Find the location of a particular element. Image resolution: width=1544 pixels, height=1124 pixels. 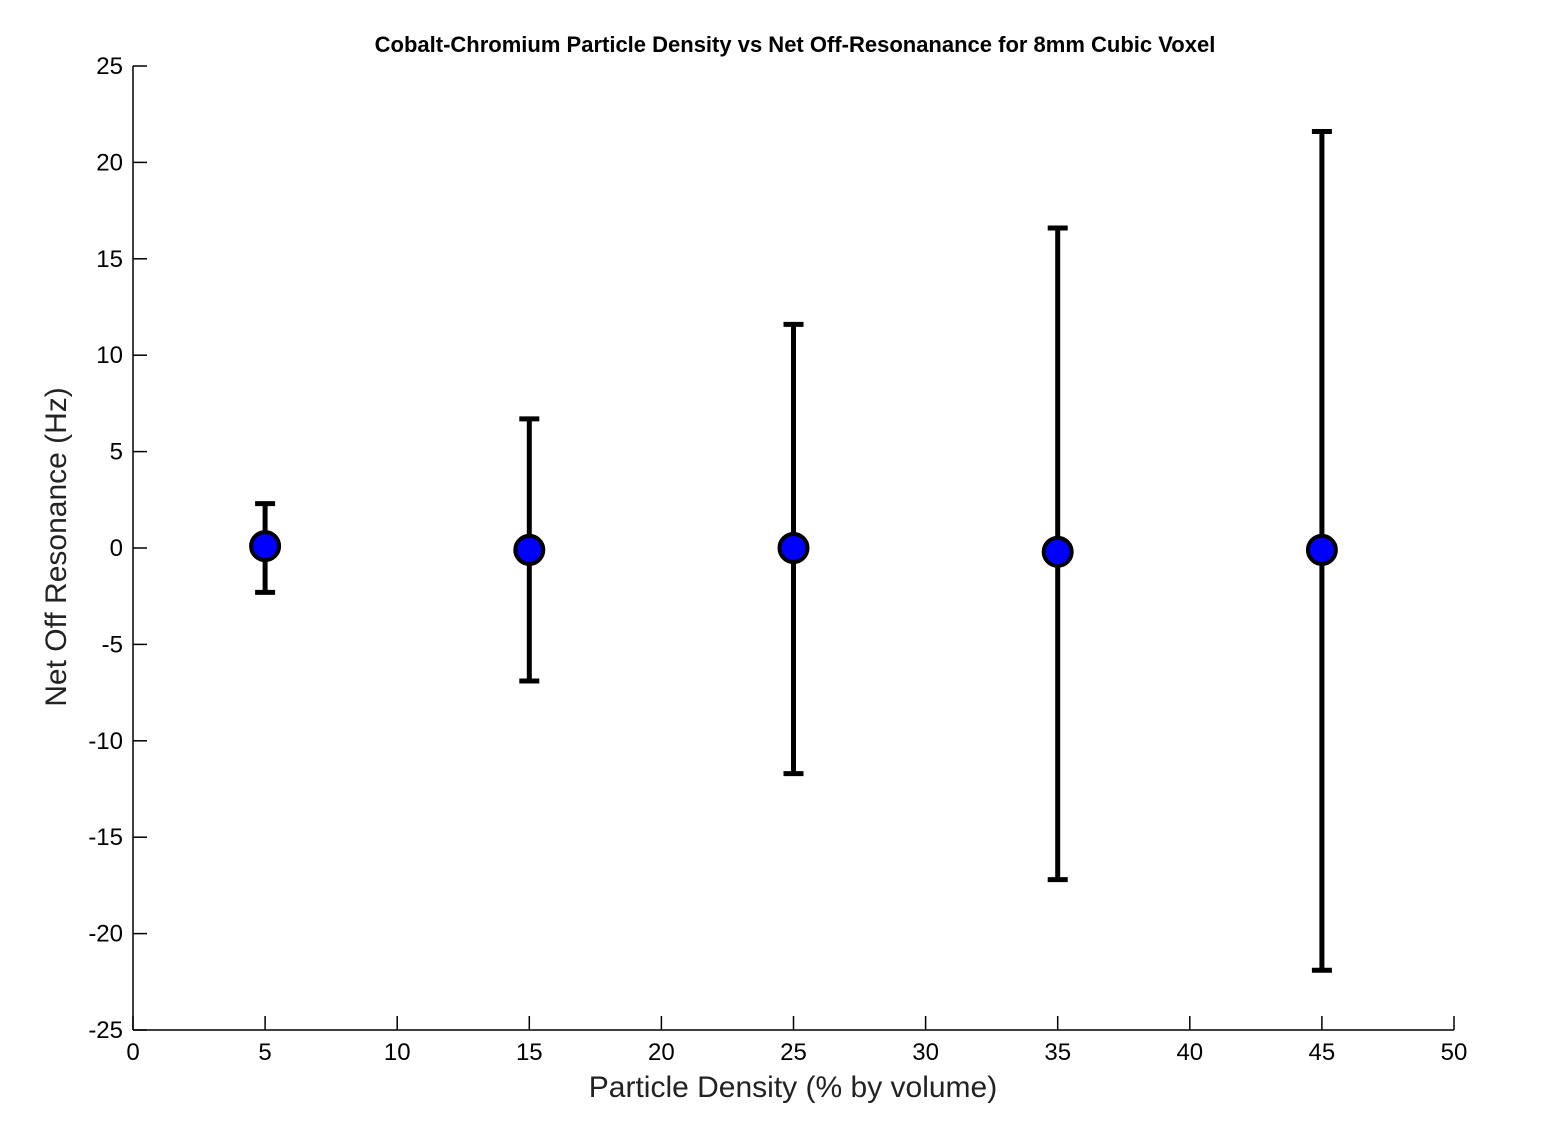

y-tick-label: -15 is located at coordinates (105, 837).